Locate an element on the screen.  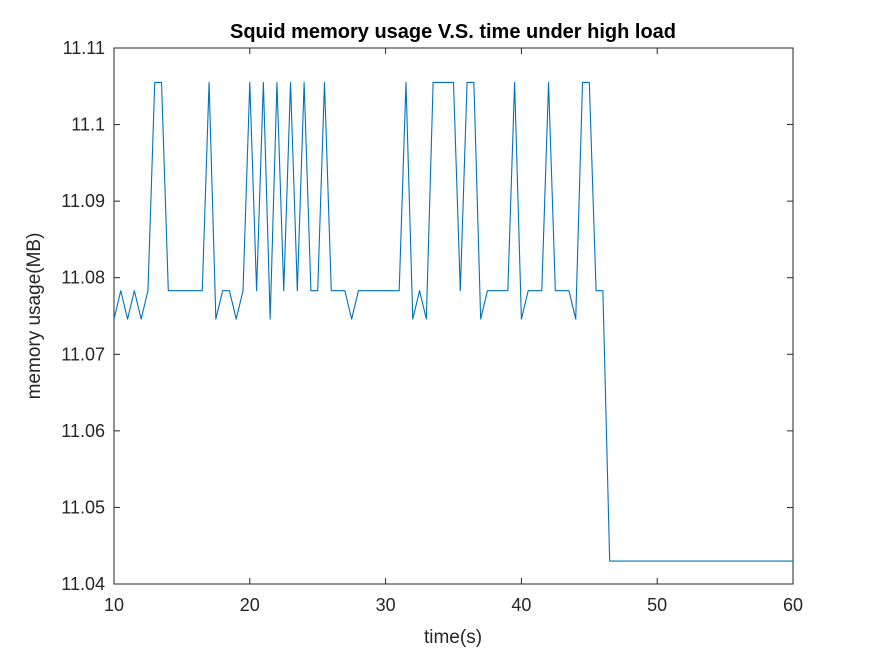
y-tick-label: 11.06 is located at coordinates (83, 431).